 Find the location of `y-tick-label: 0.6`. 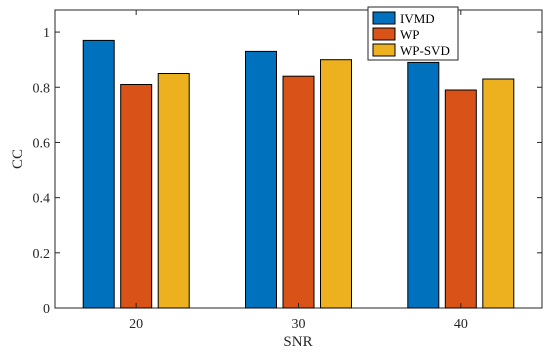

y-tick-label: 0.6 is located at coordinates (42, 143).